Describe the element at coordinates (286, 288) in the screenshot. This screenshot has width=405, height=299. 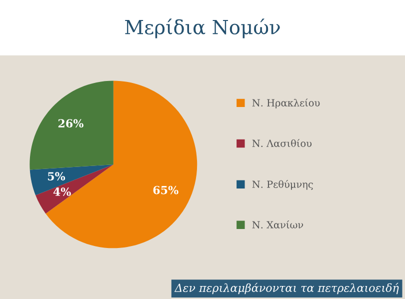
I see `text: Δεν περιλαμβάνονται τα πετρελαιοειδή` at that location.